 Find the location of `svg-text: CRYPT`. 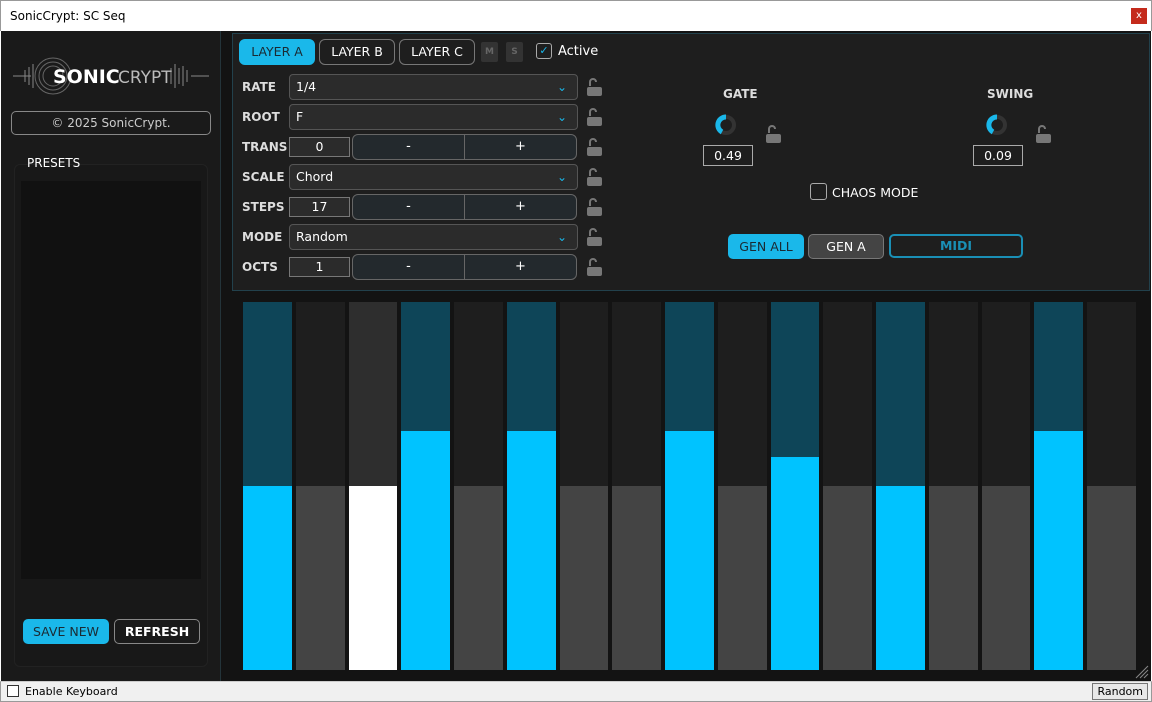

svg-text: CRYPT is located at coordinates (145, 78).